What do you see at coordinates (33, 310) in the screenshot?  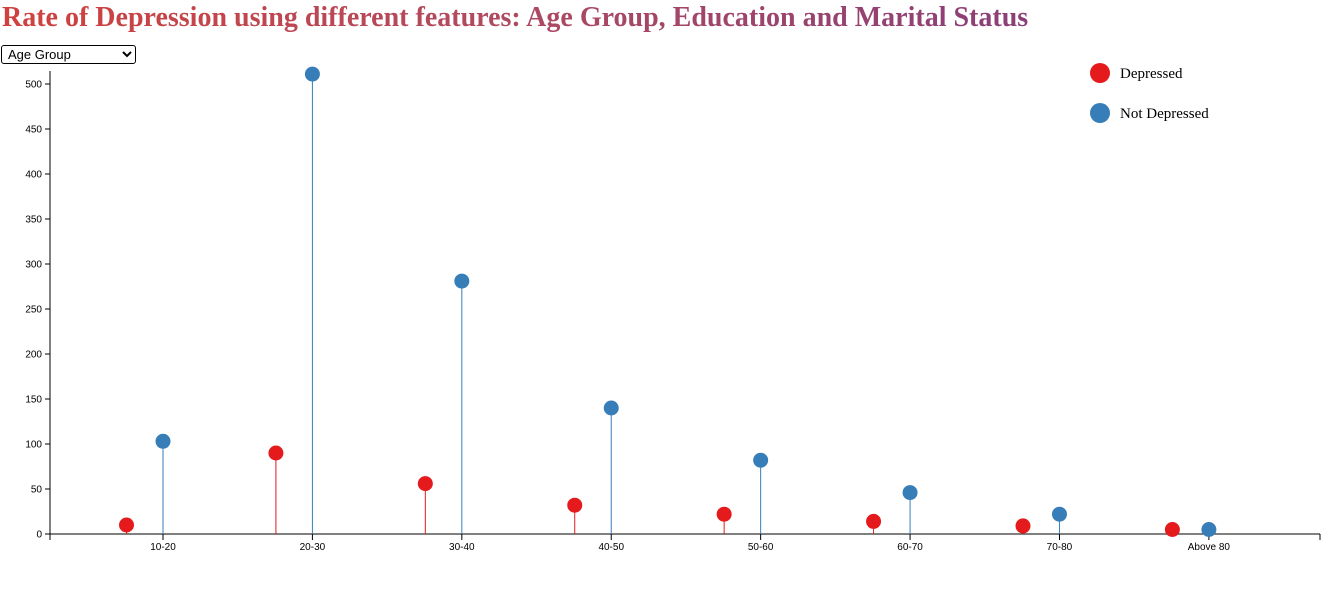 I see `y-tick-label: 250` at bounding box center [33, 310].